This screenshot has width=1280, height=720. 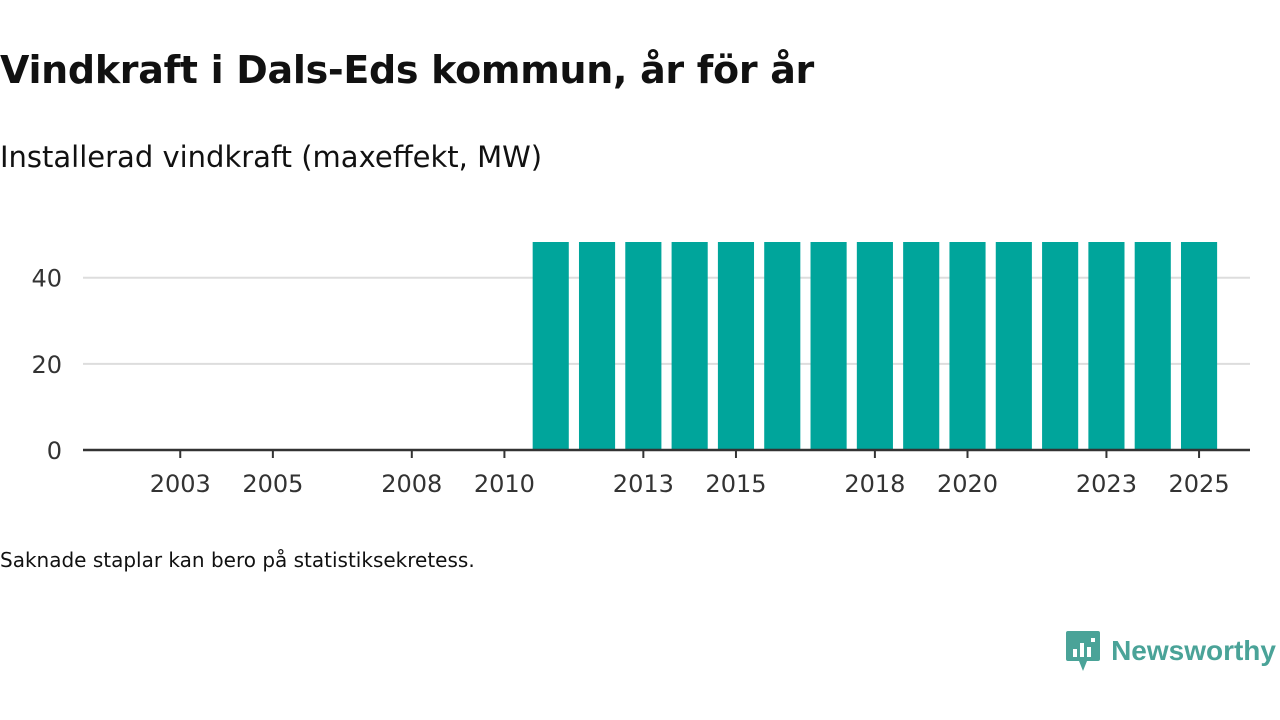 I want to click on x-tick-label: 2005, so click(x=272, y=484).